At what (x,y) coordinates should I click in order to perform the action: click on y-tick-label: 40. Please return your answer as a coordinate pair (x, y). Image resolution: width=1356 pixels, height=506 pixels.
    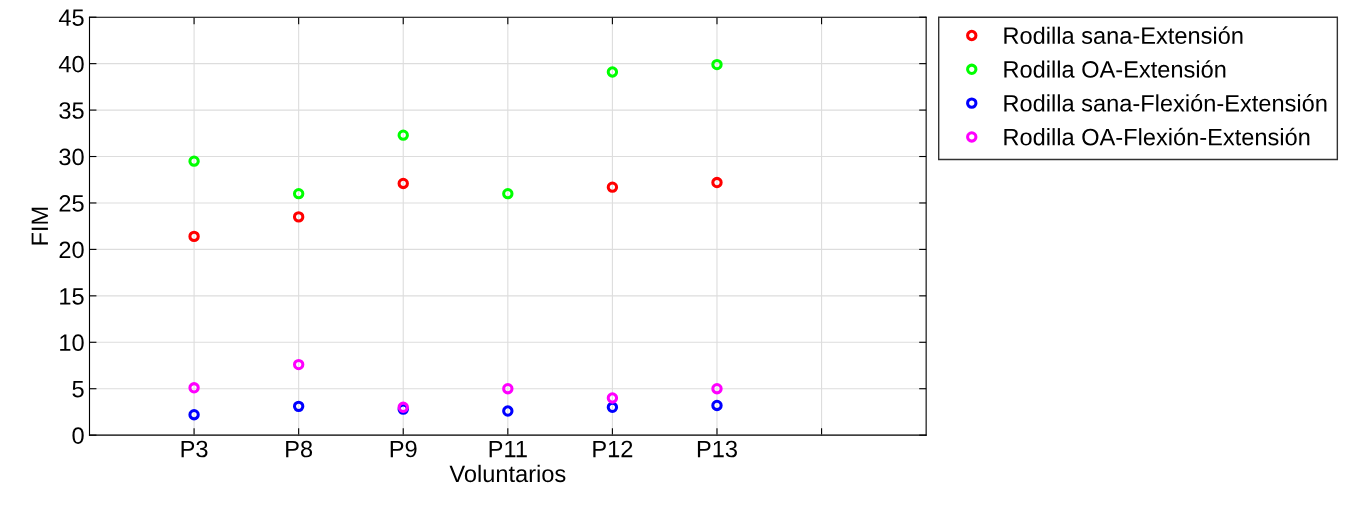
    Looking at the image, I should click on (71, 64).